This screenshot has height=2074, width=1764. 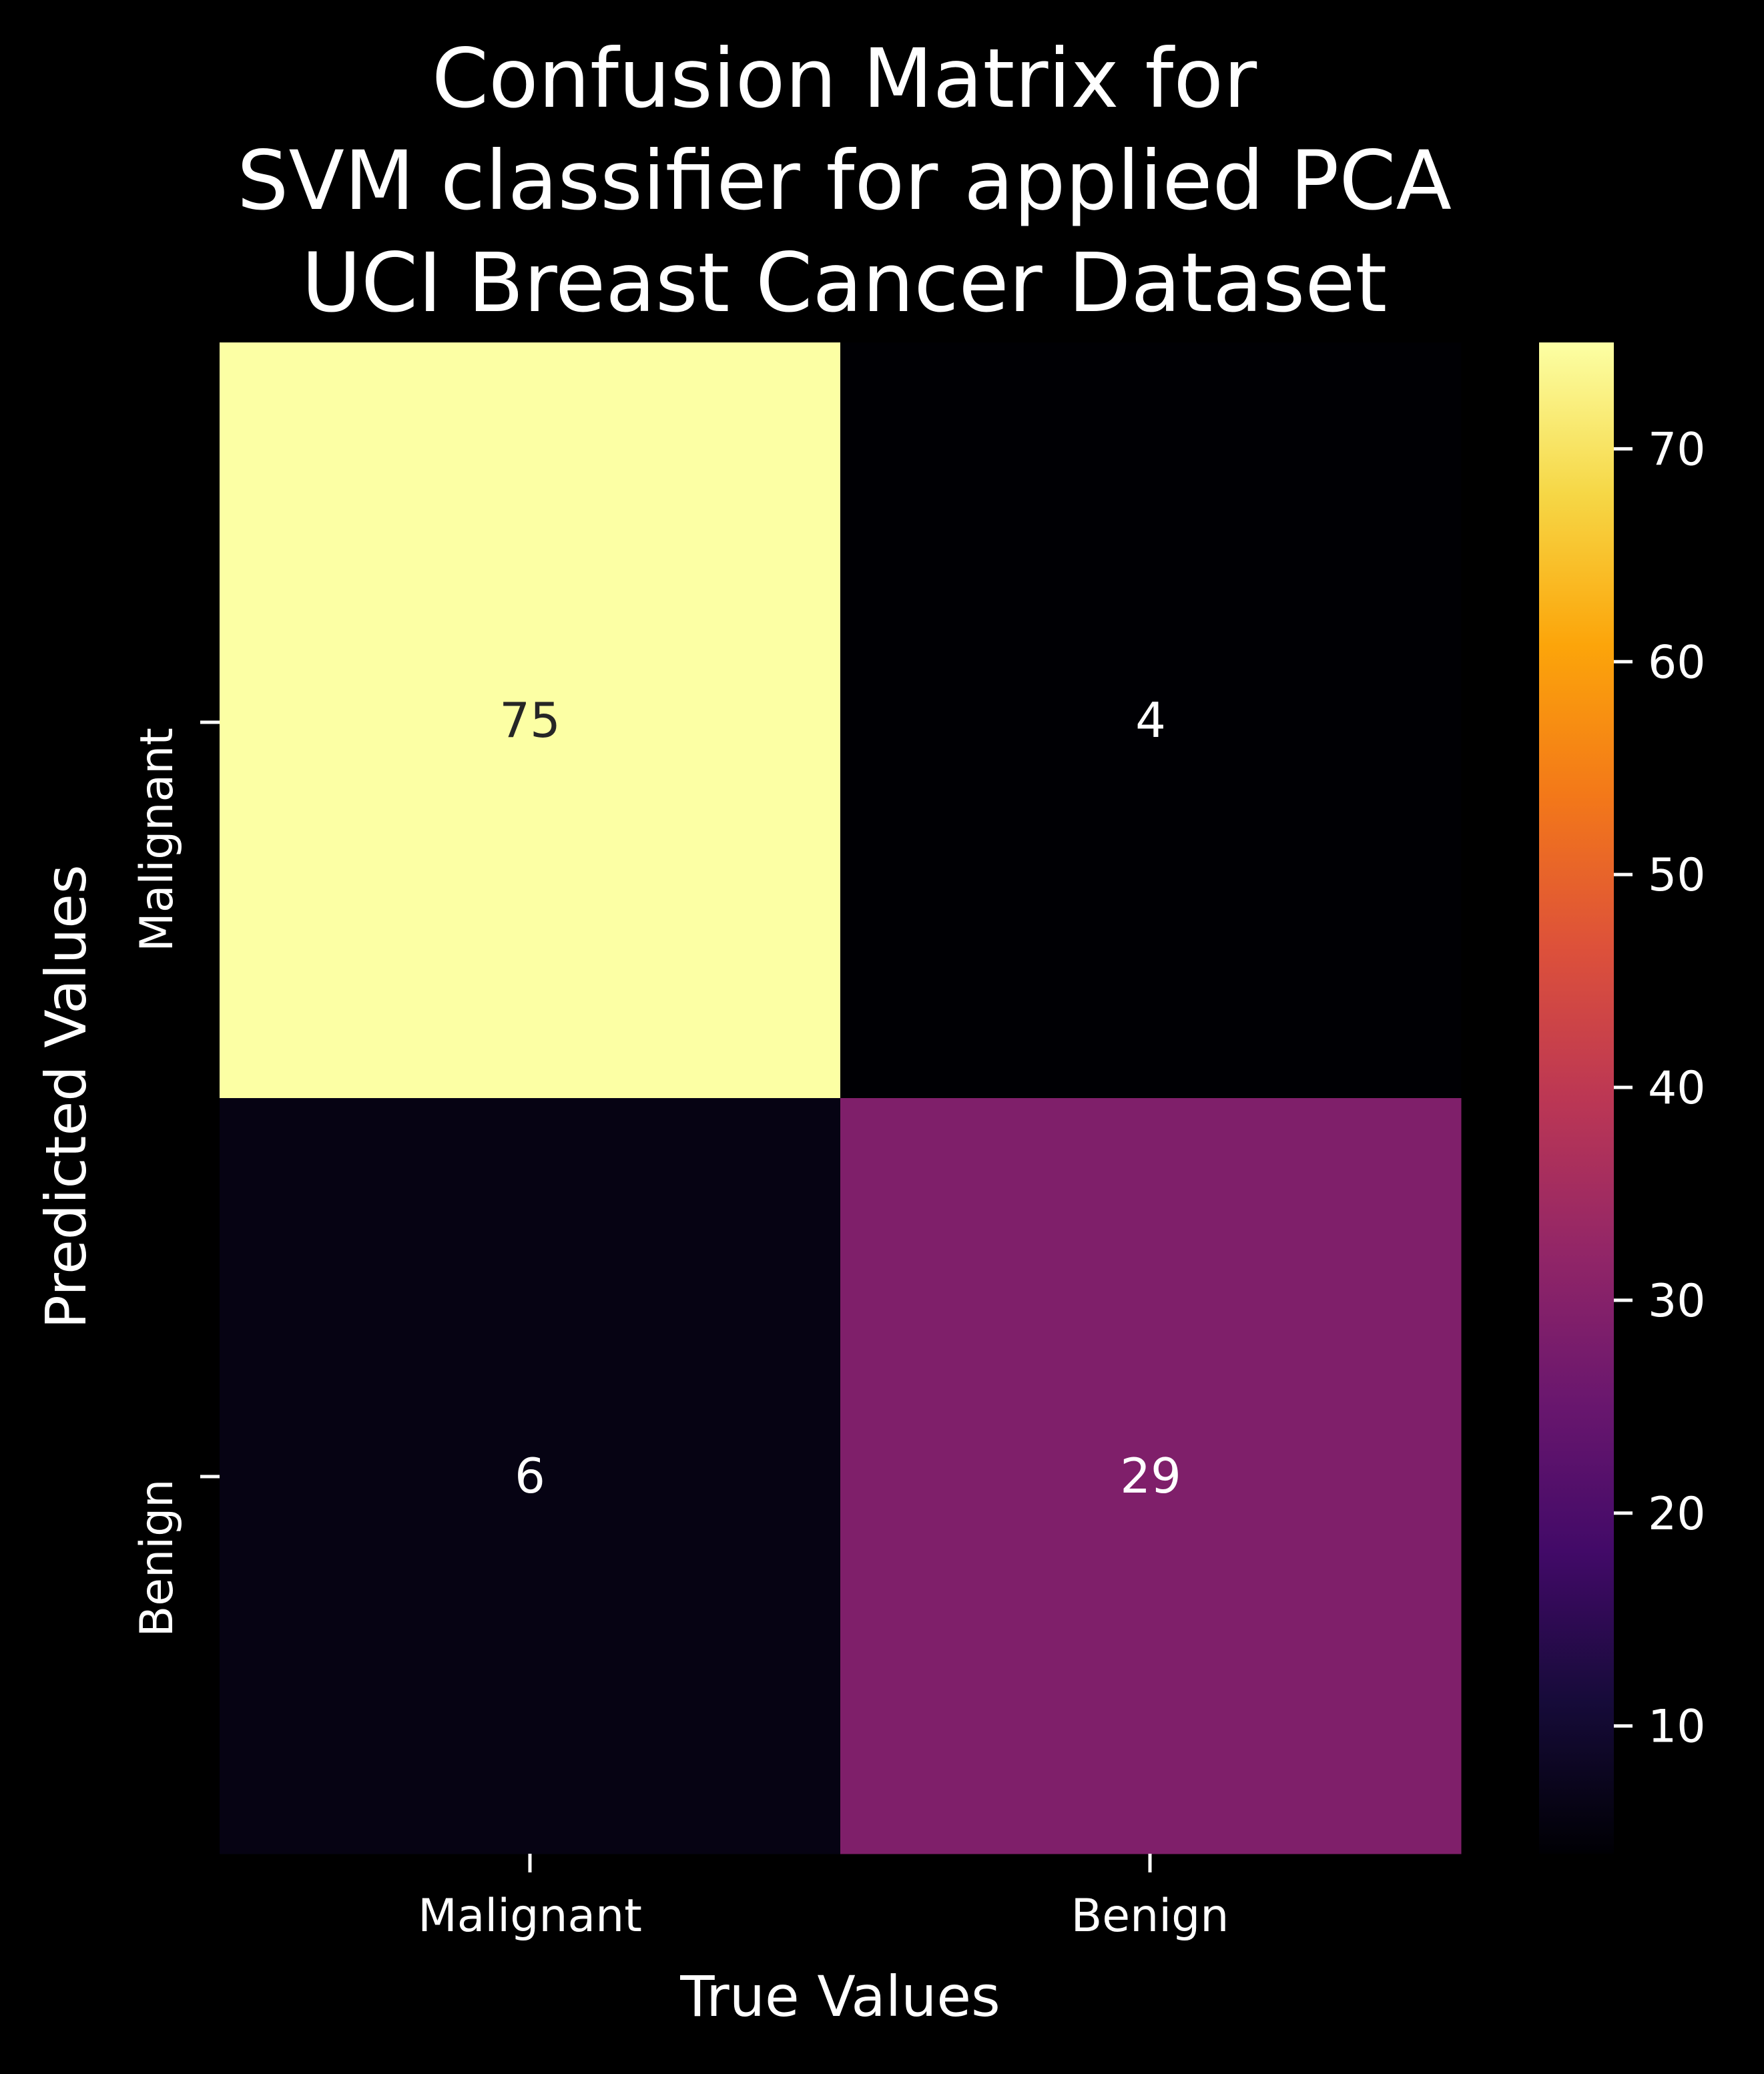 What do you see at coordinates (530, 1916) in the screenshot?
I see `x-tick-label-malignant: Malignant` at bounding box center [530, 1916].